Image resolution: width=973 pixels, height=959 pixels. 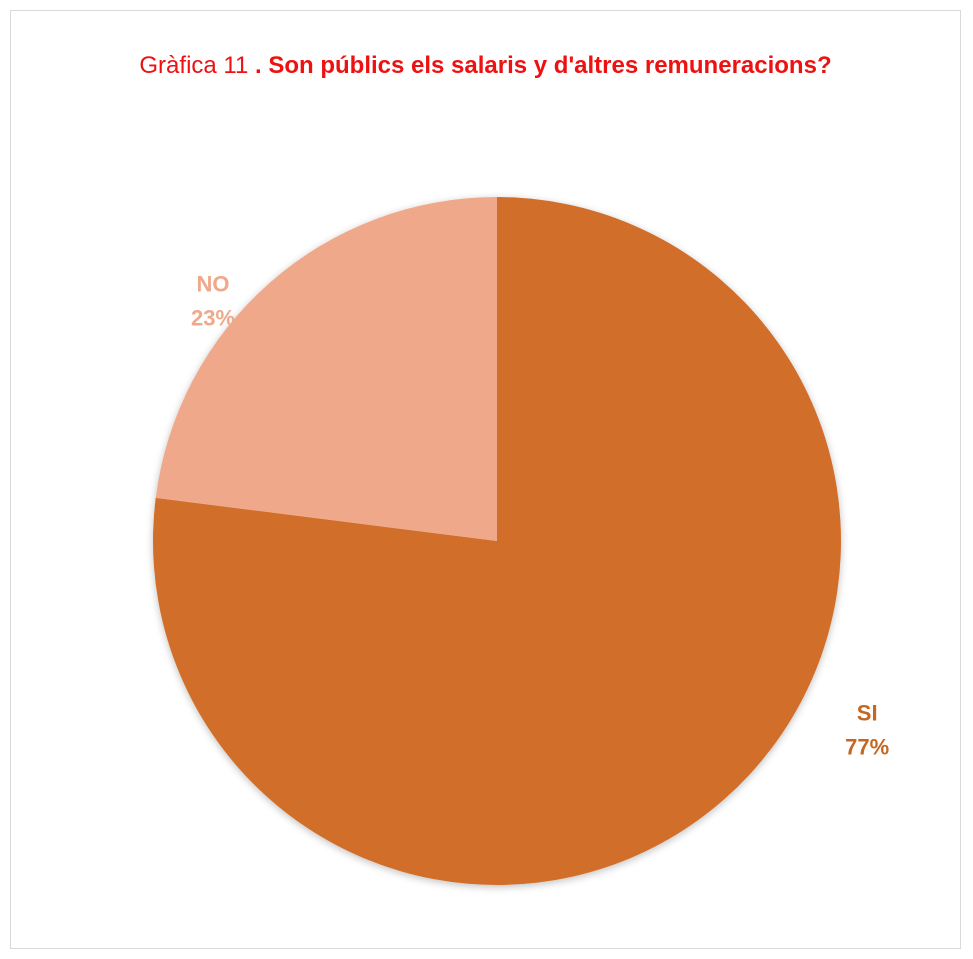 What do you see at coordinates (867, 746) in the screenshot?
I see `slice-label-percent-si: 77%` at bounding box center [867, 746].